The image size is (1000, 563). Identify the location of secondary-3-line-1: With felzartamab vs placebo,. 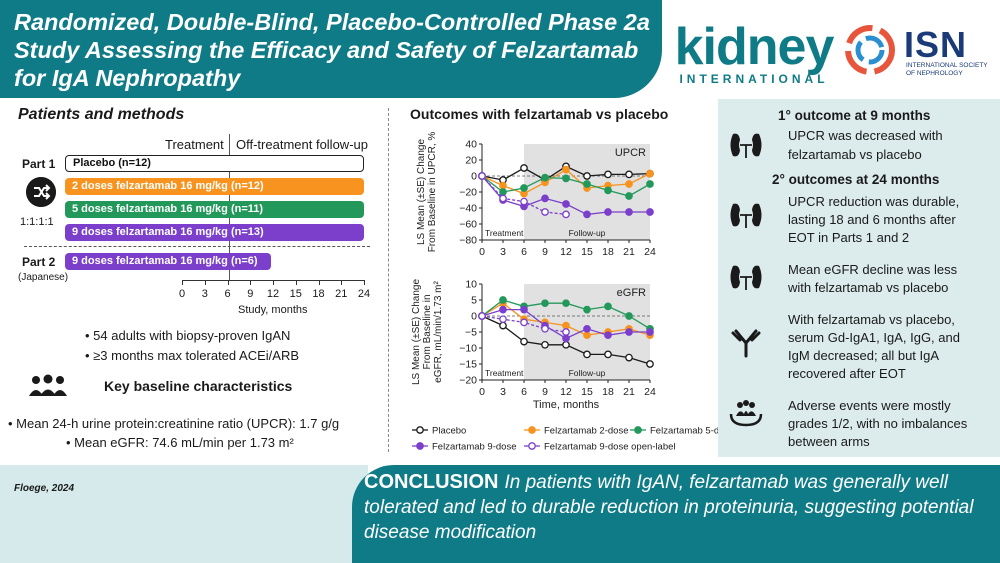
(871, 319).